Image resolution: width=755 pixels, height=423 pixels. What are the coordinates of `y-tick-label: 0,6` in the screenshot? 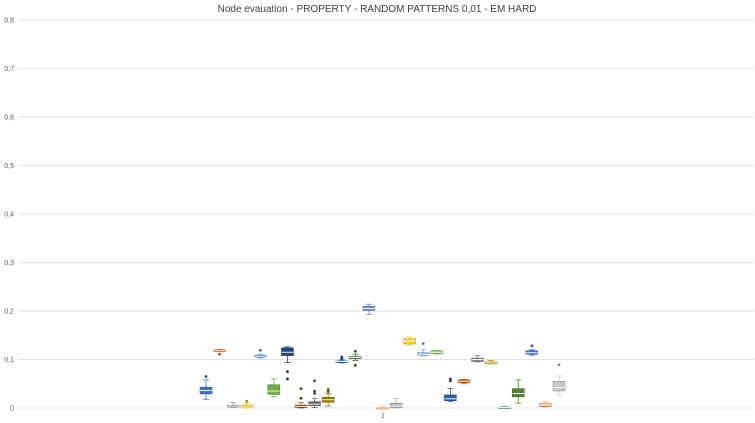 It's located at (9, 118).